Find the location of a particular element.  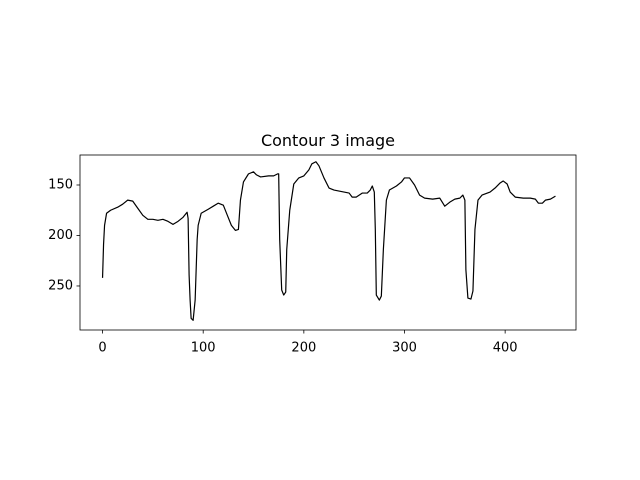

chart-title: Contour 3 image is located at coordinates (328, 140).